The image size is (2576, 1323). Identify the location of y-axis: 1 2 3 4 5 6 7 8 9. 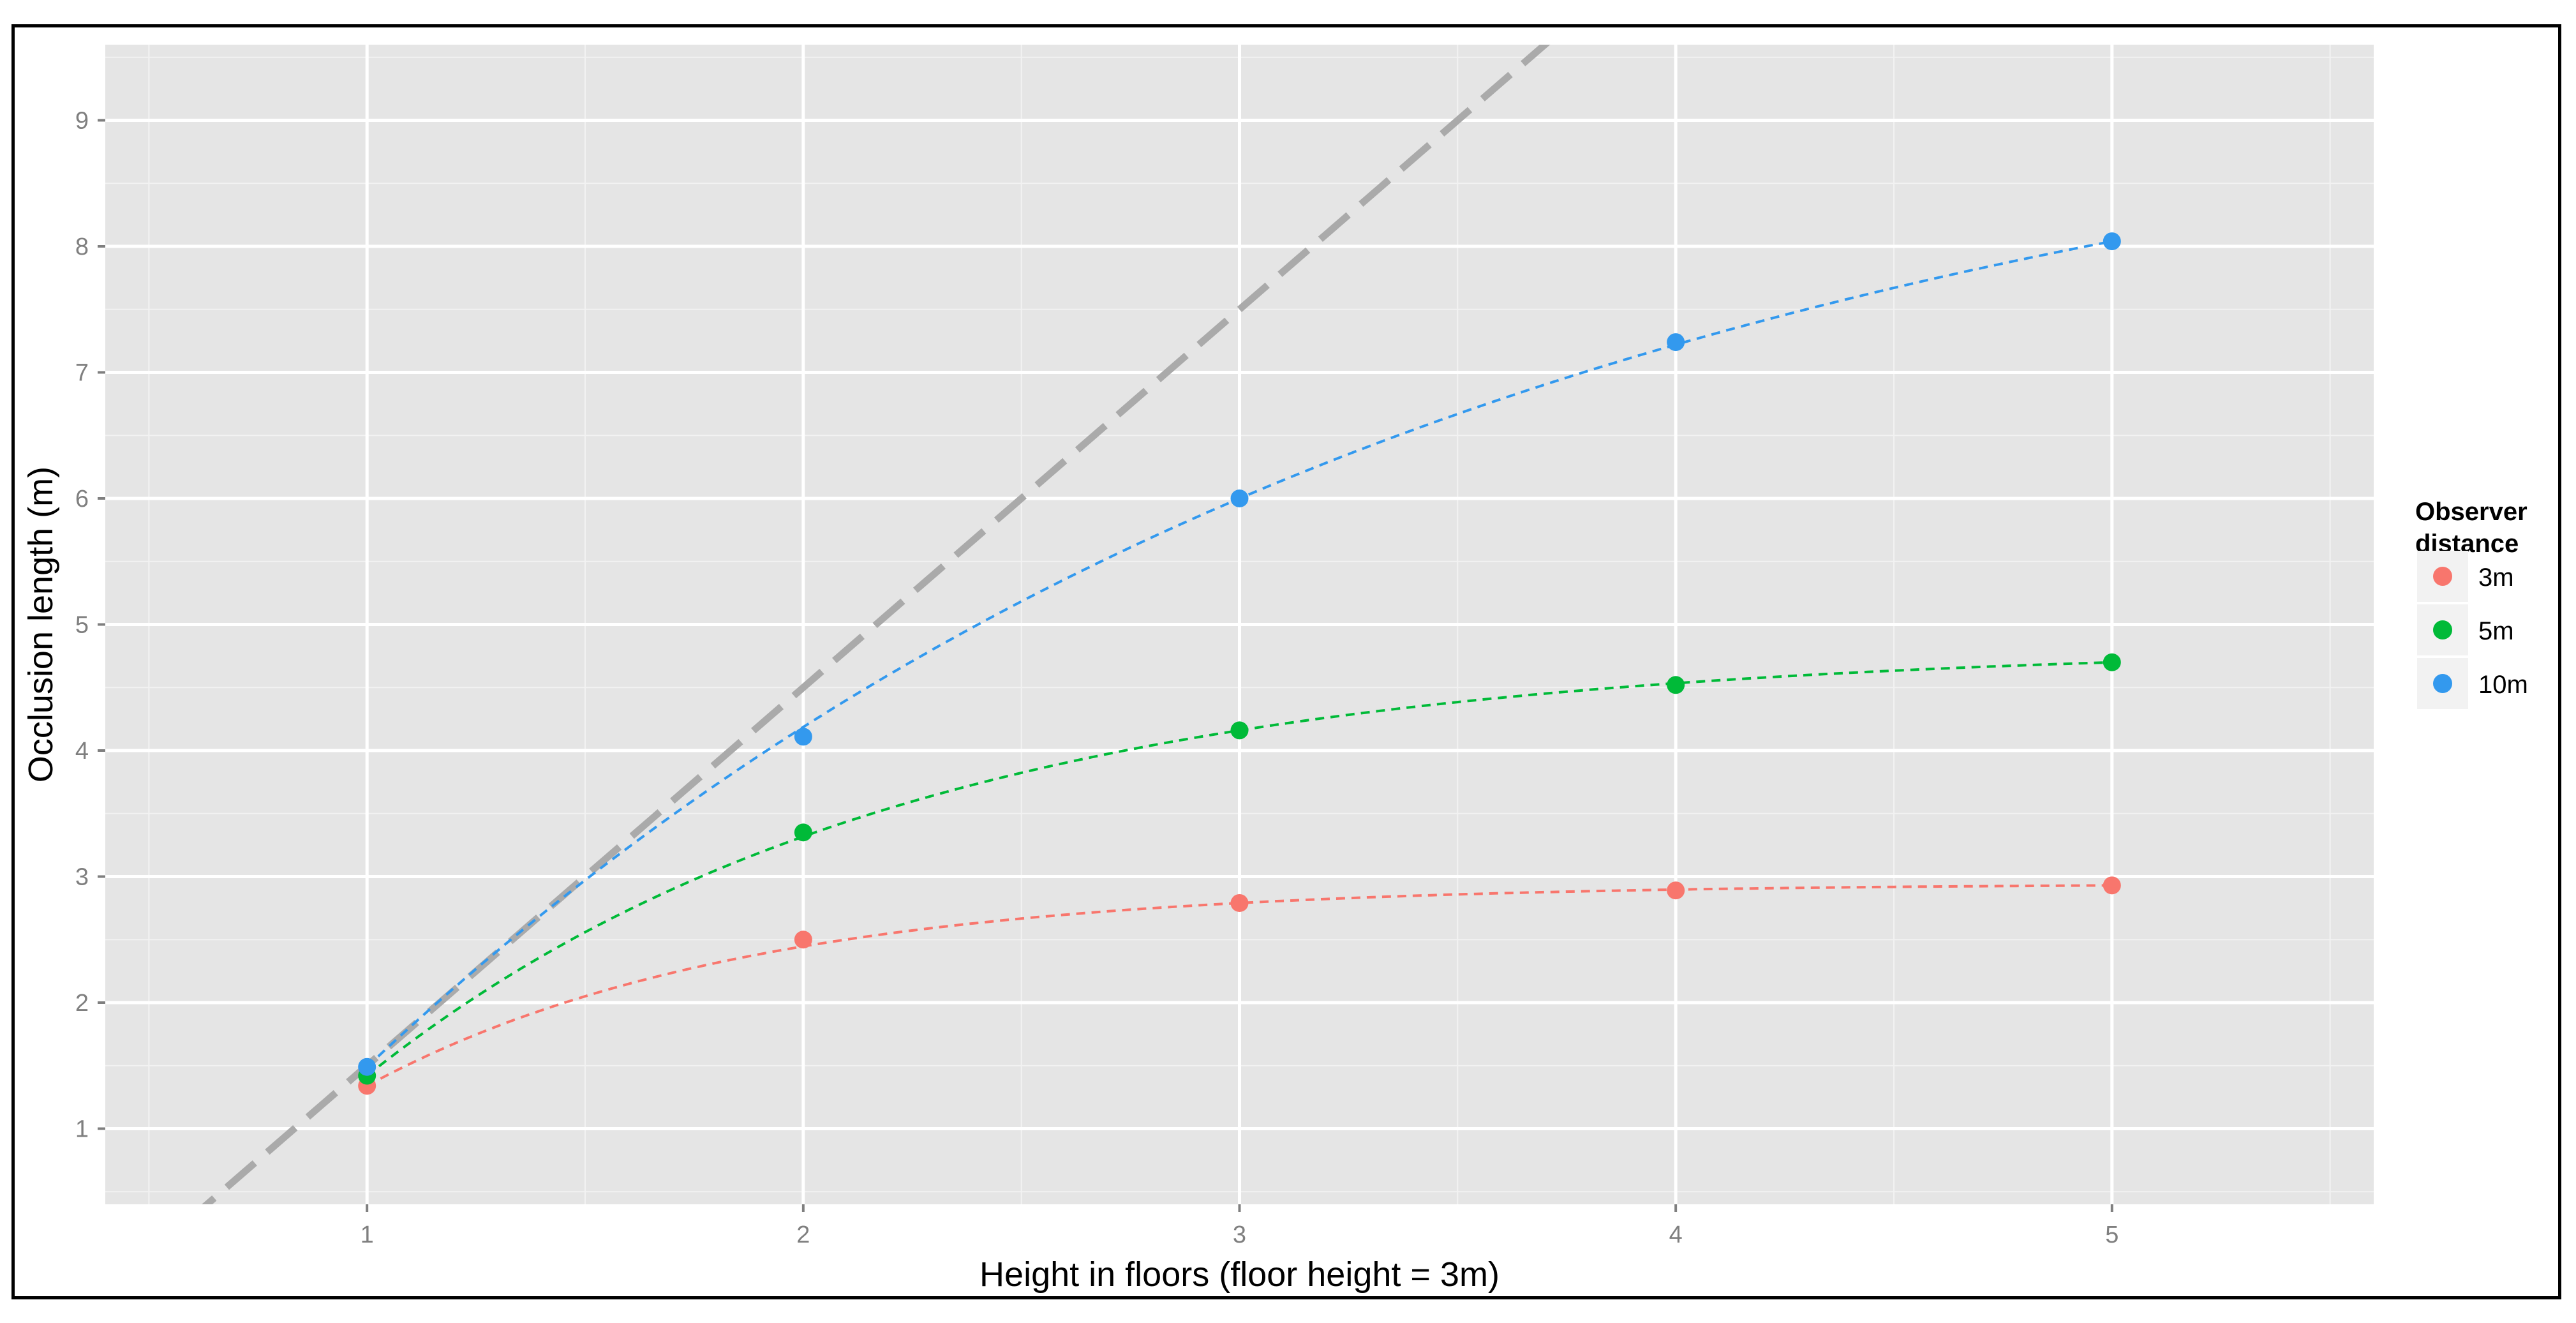
(90, 625).